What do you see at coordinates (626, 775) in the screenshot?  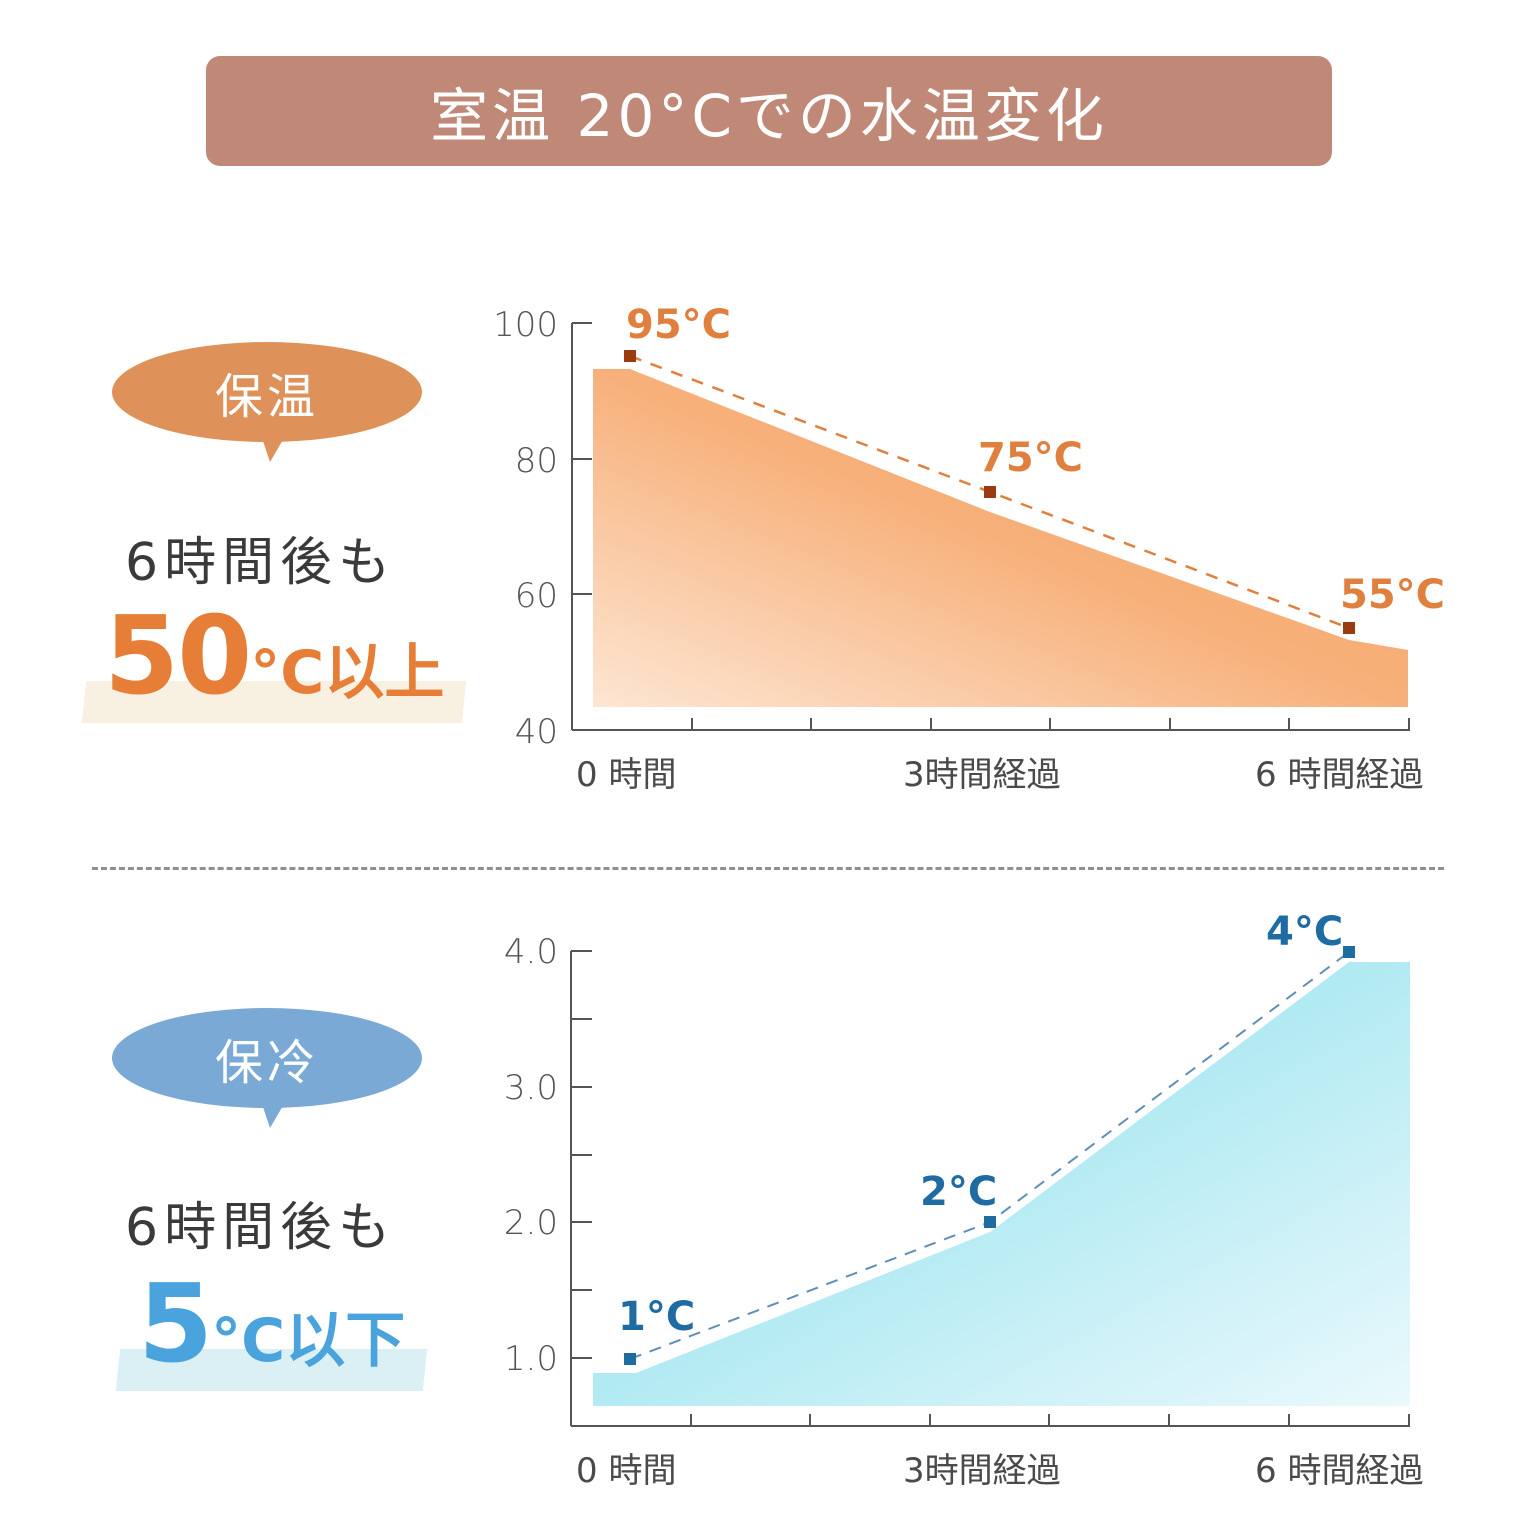 I see `hot-xtick-0: 0 時間` at bounding box center [626, 775].